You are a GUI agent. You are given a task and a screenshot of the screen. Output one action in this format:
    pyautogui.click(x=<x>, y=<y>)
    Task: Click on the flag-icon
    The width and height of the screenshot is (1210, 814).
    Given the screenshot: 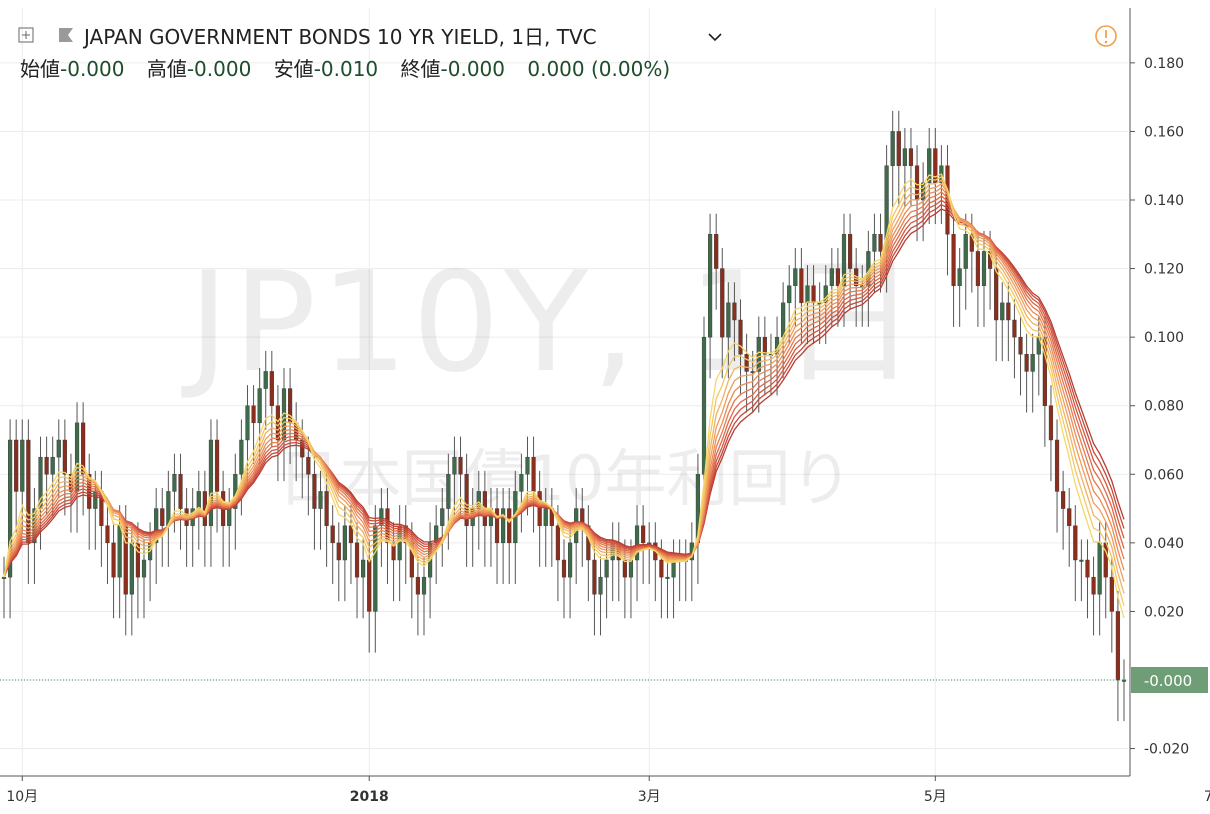 What is the action you would take?
    pyautogui.click(x=66, y=35)
    